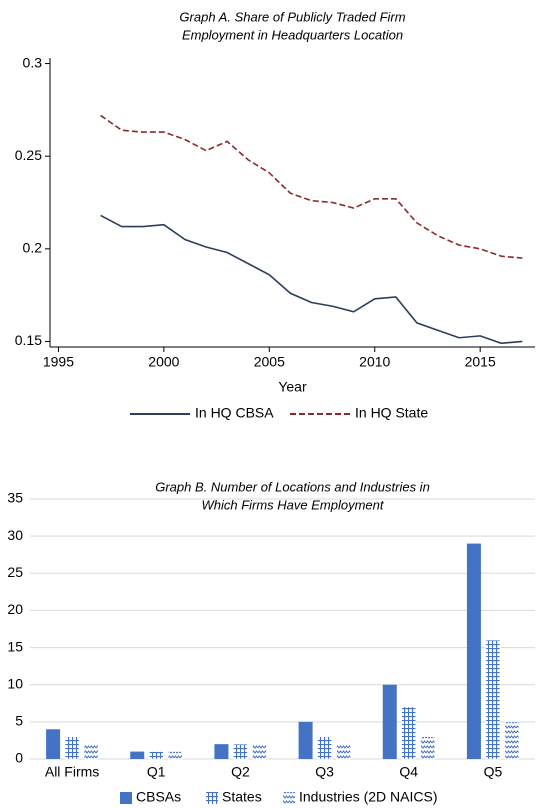  What do you see at coordinates (163, 362) in the screenshot?
I see `x-tick-label: 2000` at bounding box center [163, 362].